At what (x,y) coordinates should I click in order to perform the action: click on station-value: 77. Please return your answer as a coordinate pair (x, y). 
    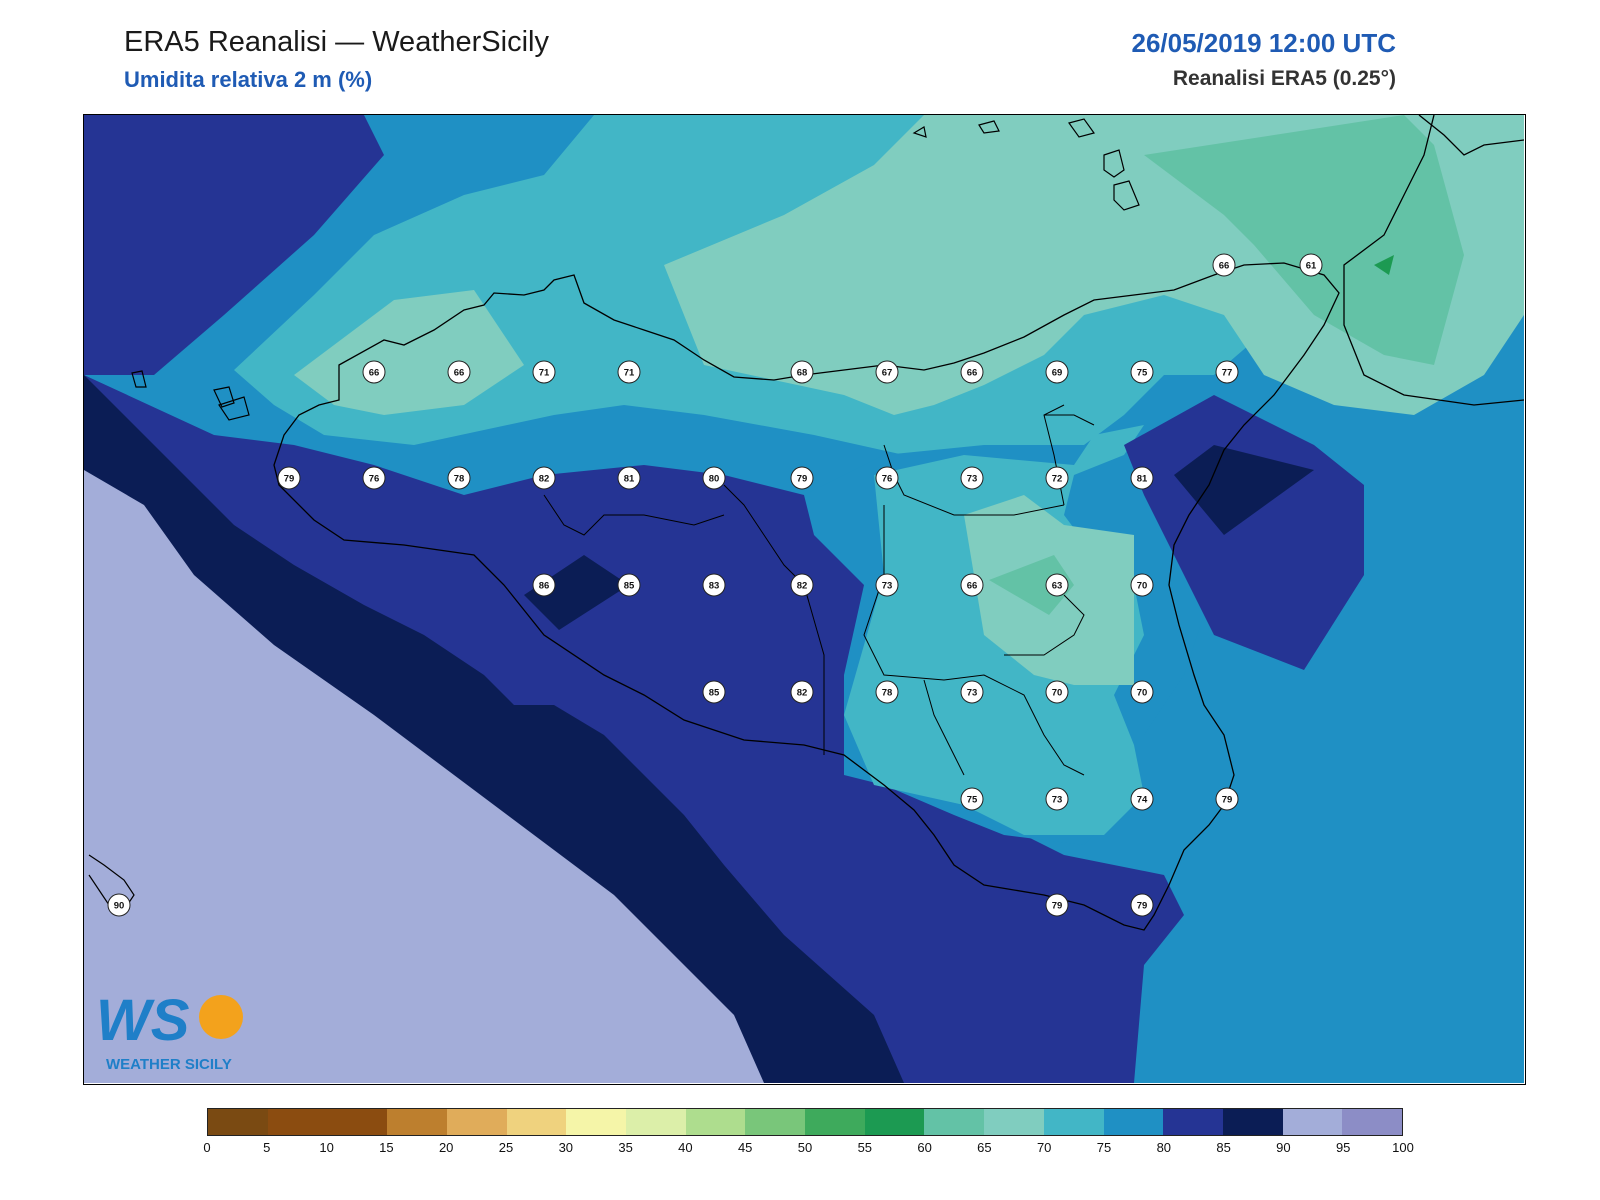
    Looking at the image, I should click on (1227, 372).